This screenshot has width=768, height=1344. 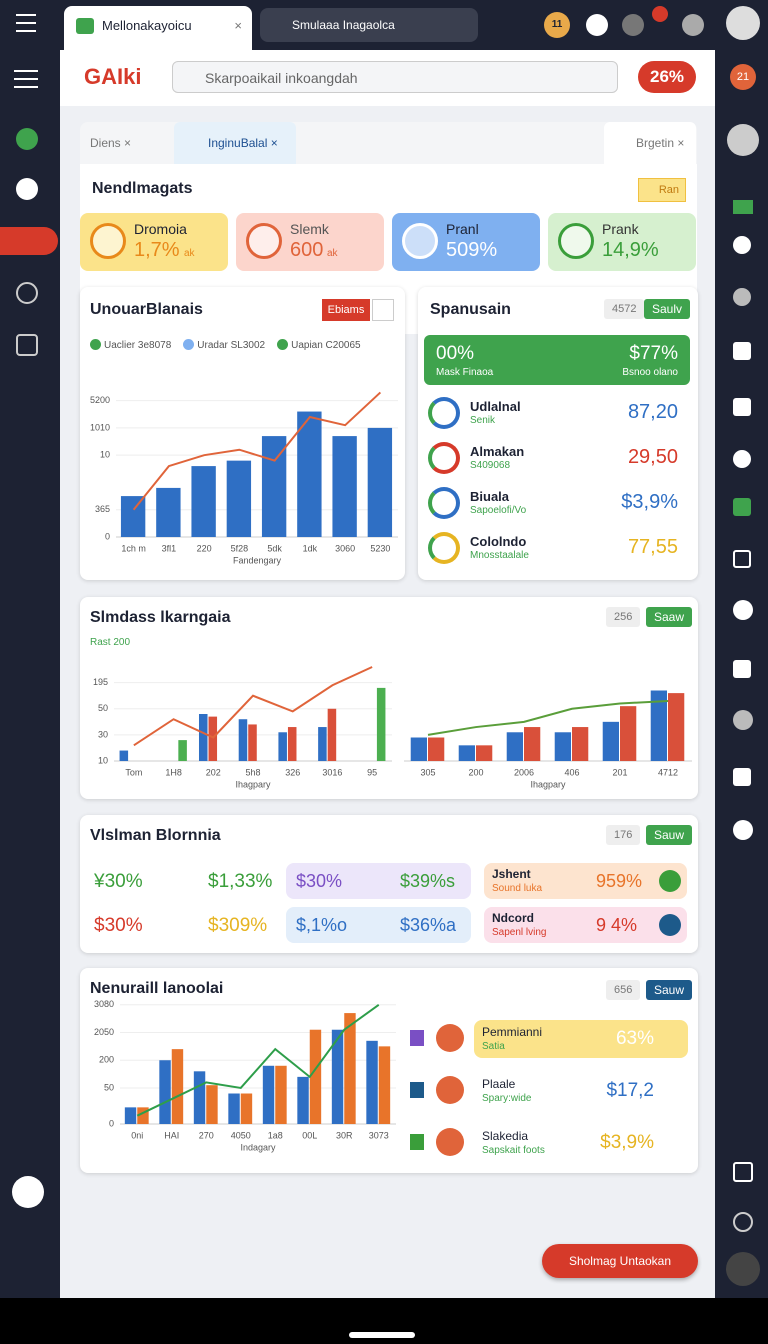 What do you see at coordinates (107, 536) in the screenshot?
I see `y-tick-label: 0` at bounding box center [107, 536].